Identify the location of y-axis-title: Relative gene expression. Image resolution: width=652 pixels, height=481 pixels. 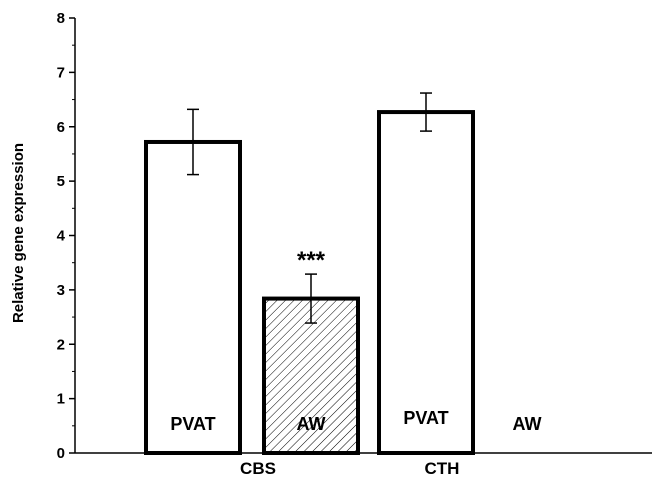
(18, 233).